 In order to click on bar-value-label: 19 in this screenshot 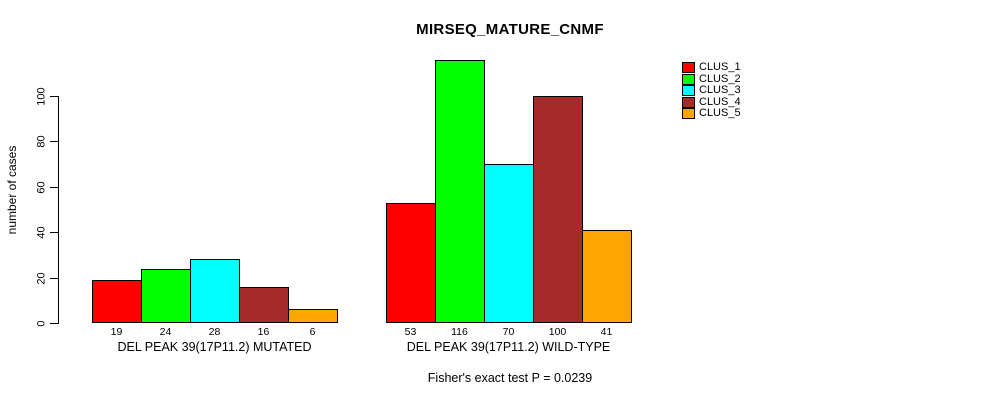, I will do `click(116, 332)`.